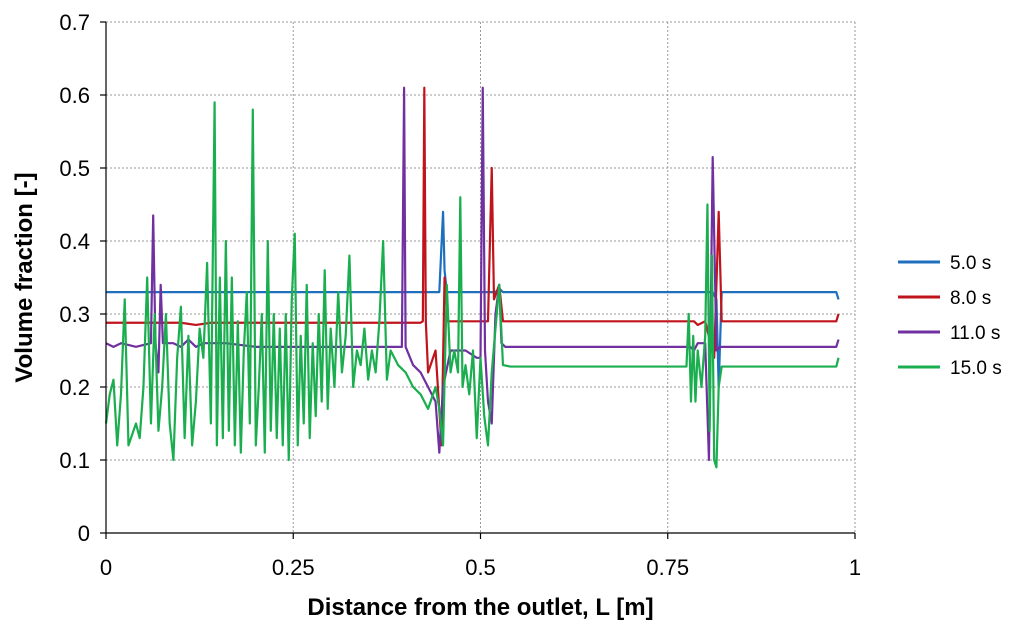 The image size is (1024, 632). What do you see at coordinates (976, 368) in the screenshot?
I see `legend-label: 15.0 s` at bounding box center [976, 368].